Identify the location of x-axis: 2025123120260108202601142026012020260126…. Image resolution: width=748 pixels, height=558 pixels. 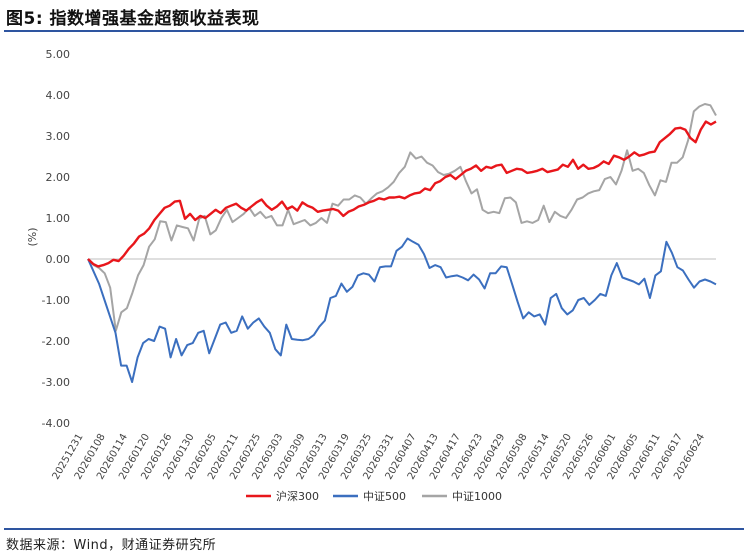
(379, 457).